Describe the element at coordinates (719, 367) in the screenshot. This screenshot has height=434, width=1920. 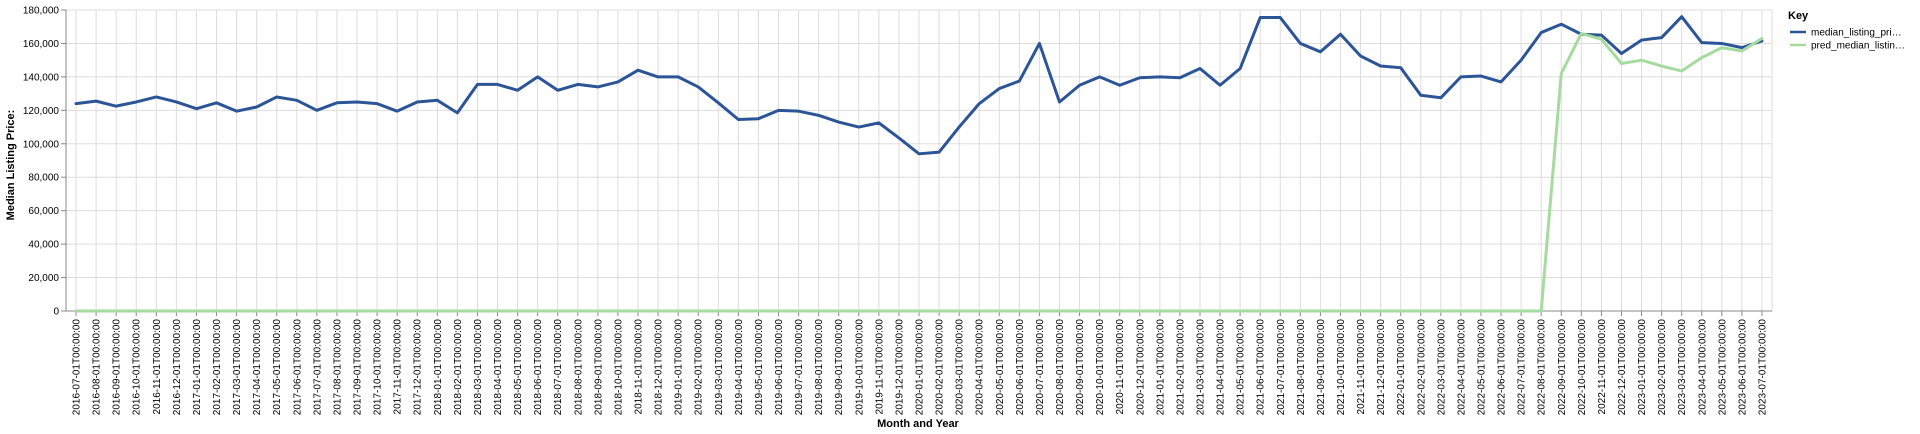
I see `x-tick-label: 2019-03-01T00:00:00` at that location.